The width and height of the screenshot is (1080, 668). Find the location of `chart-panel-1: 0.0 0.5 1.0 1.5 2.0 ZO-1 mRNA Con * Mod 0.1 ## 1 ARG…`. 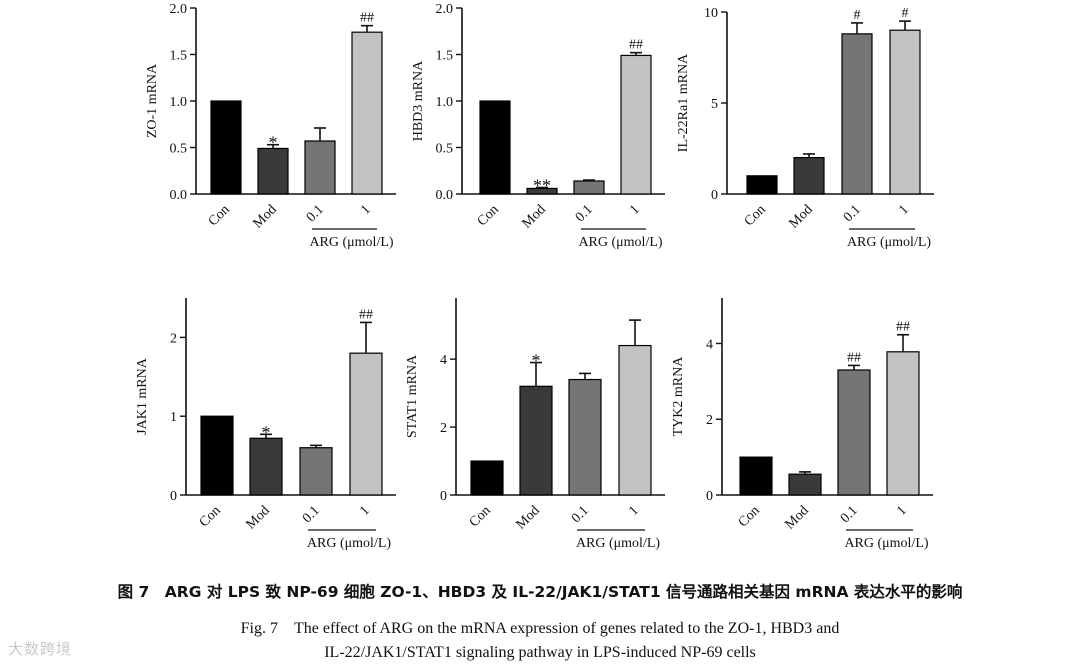

chart-panel-1: 0.0 0.5 1.0 1.5 2.0 ZO-1 mRNA Con * Mod 0.1 ## 1 ARG… is located at coordinates (270, 126).